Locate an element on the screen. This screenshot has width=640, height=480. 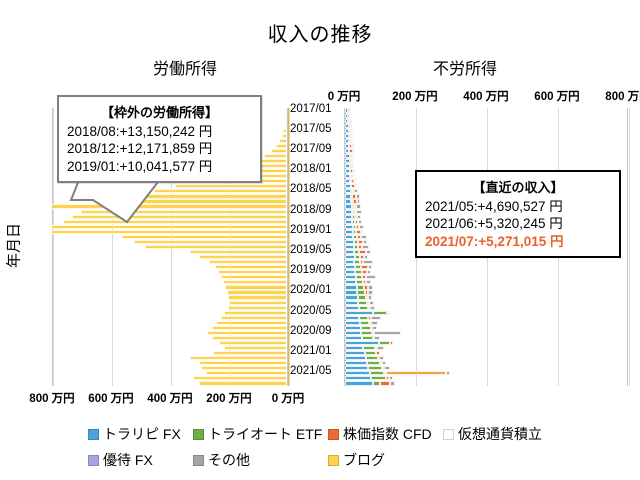
legend-item: 株価指数 CFD is located at coordinates (380, 434).